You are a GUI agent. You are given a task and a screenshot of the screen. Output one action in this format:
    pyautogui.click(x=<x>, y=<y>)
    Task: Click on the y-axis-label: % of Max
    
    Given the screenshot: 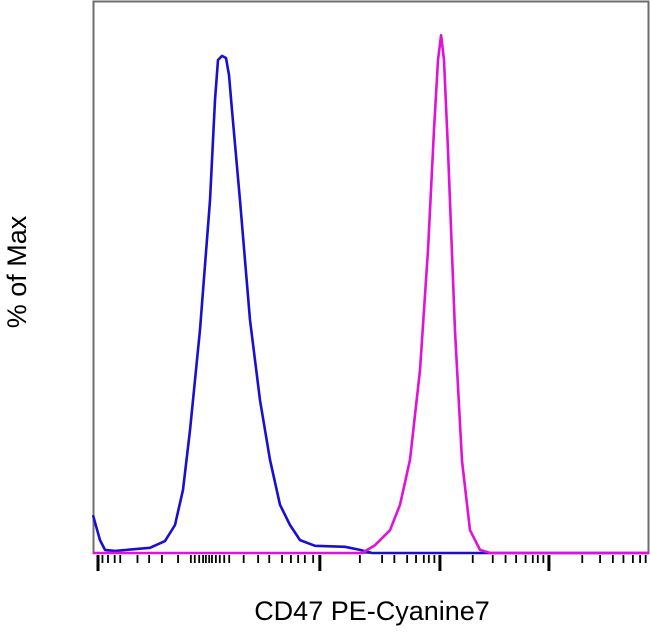 What is the action you would take?
    pyautogui.click(x=17, y=271)
    